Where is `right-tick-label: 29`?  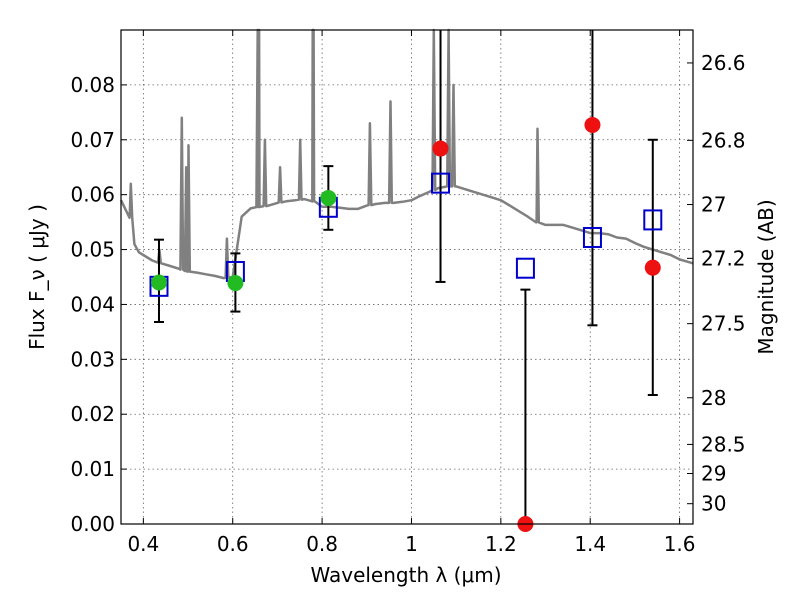
right-tick-label: 29 is located at coordinates (713, 474).